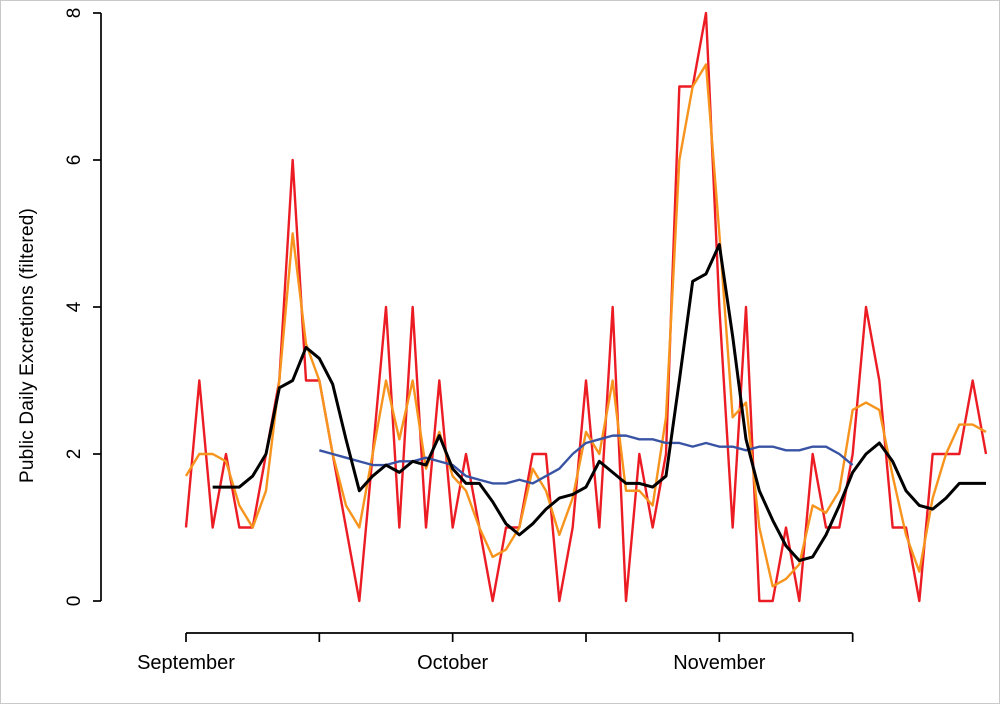  Describe the element at coordinates (74, 454) in the screenshot. I see `y-tick-label: 2` at that location.